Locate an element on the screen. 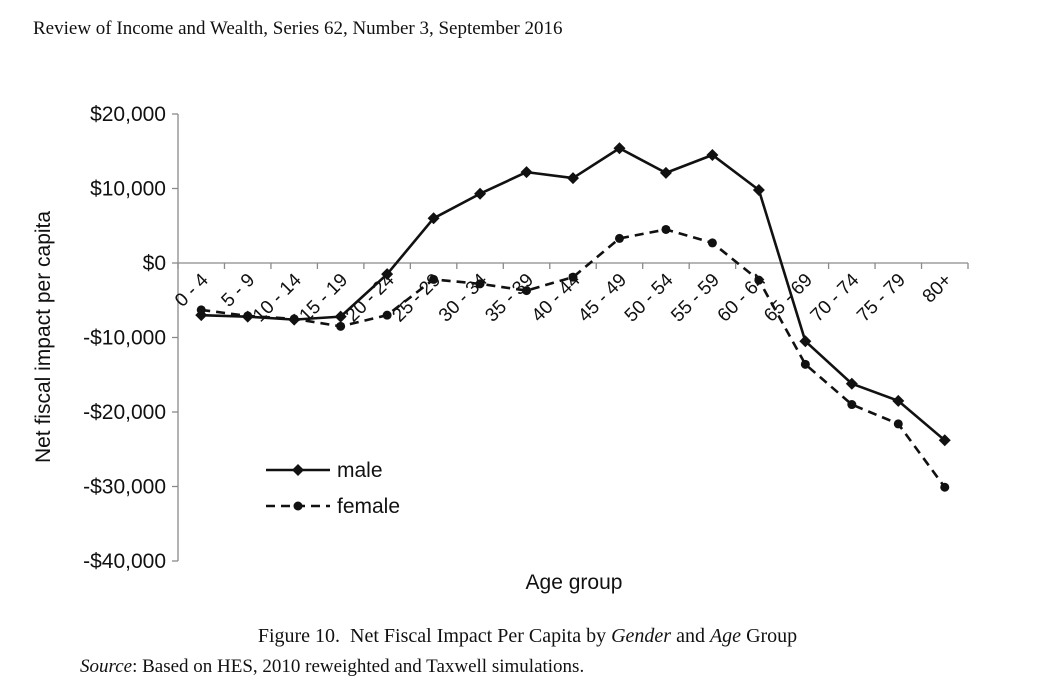 This screenshot has width=1055, height=700. x-tick-label: 75 - 79 is located at coordinates (881, 298).